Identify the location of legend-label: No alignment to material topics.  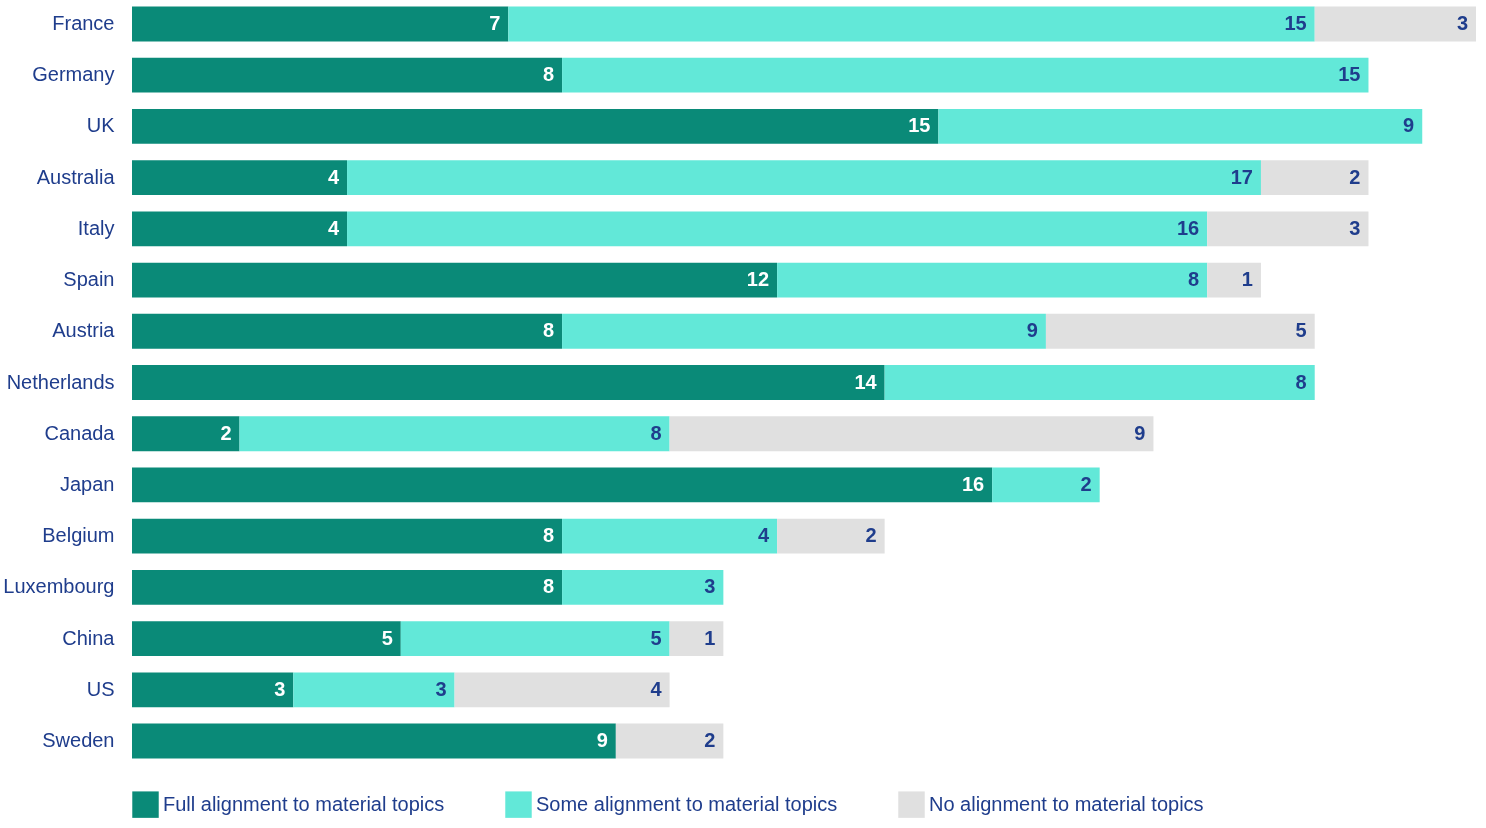
(1066, 803).